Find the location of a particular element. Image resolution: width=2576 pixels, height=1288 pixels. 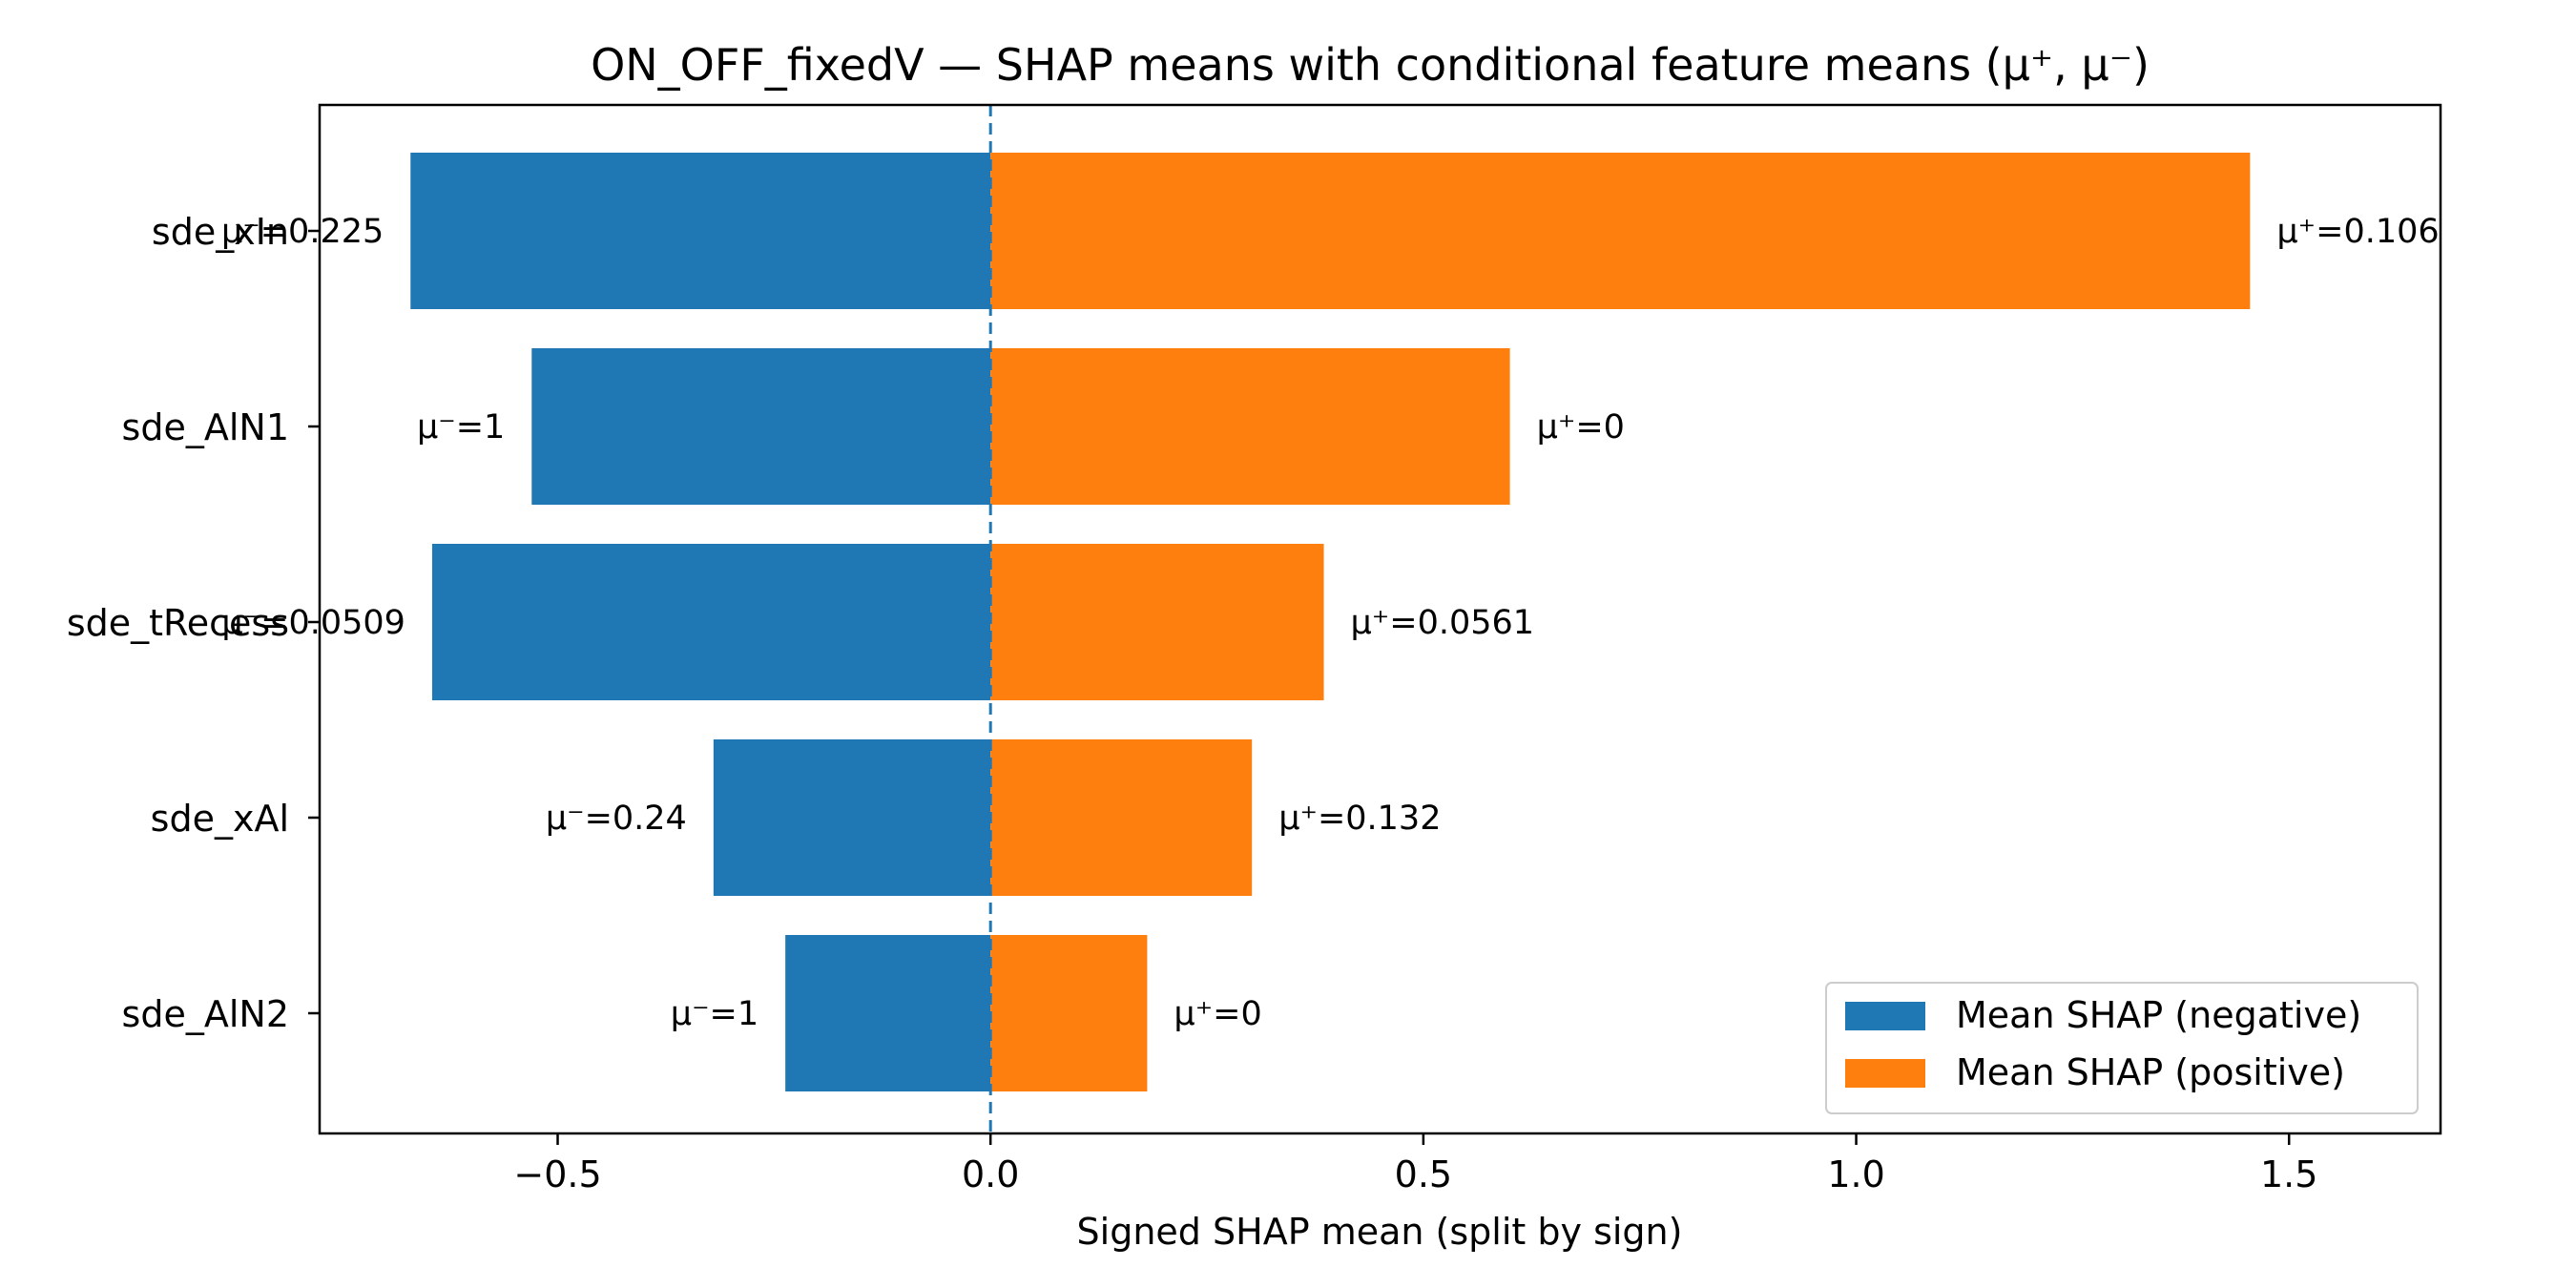

x-tick-label: 0.0 is located at coordinates (990, 1174).